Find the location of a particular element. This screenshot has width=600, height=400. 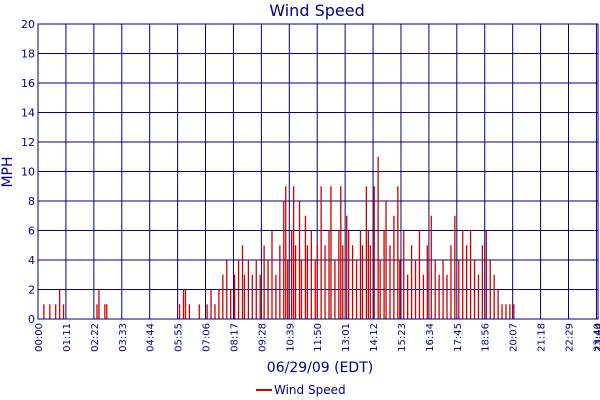

y-tick-label: 0 is located at coordinates (31, 319).